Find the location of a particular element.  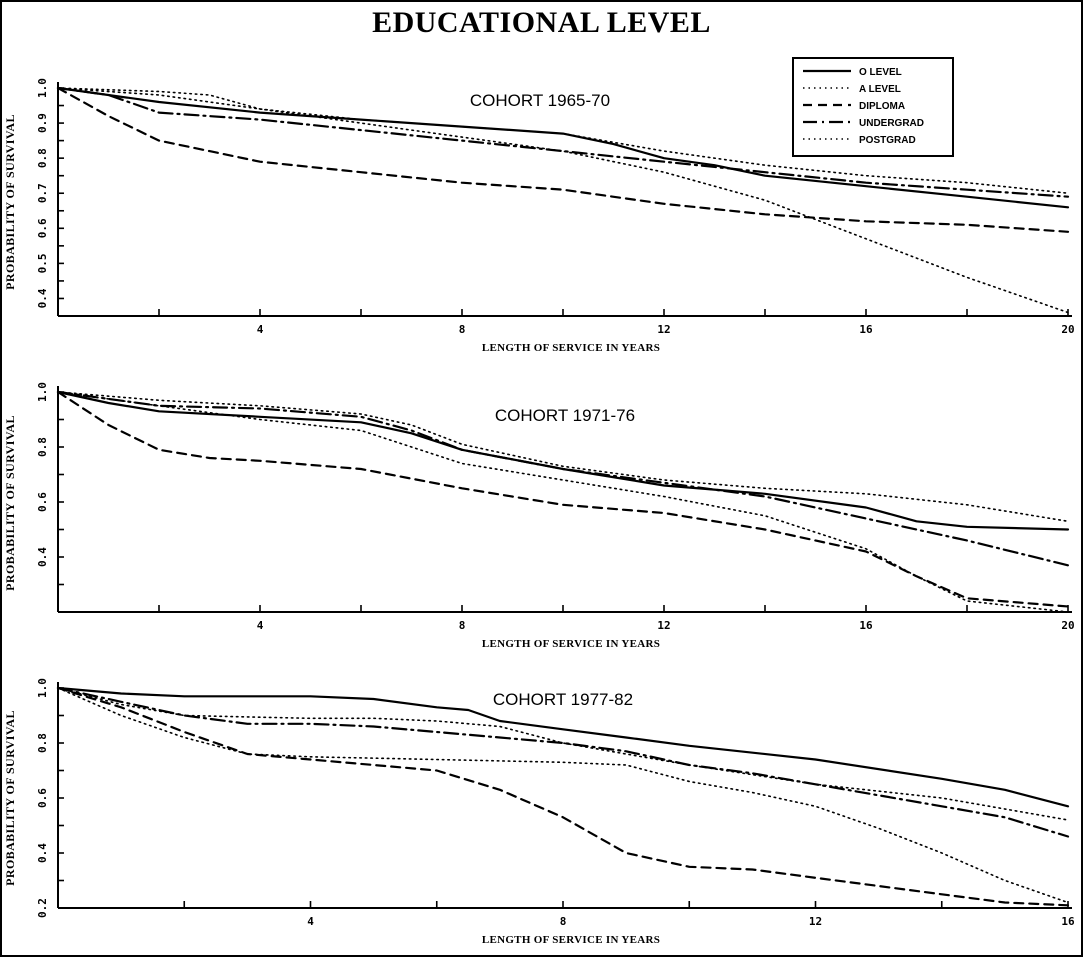

legend-label: DIPLOMA is located at coordinates (882, 106).